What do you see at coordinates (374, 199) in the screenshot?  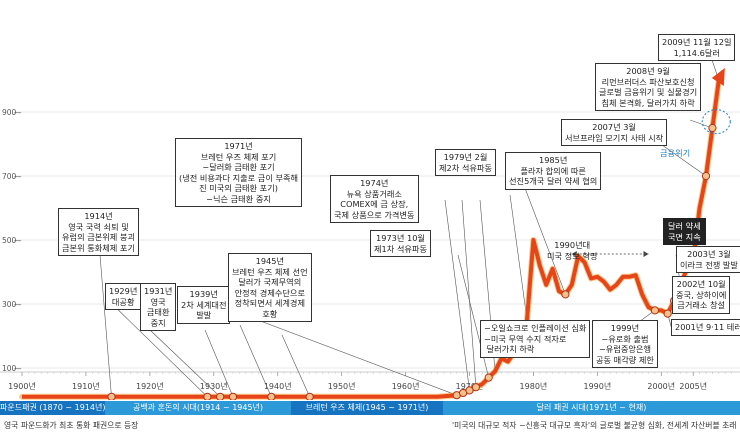 I see `annotation-1974: 1974년 뉴욕 상품거래소 COMEX에 금 상장, 국제 상품으로 가격변동` at bounding box center [374, 199].